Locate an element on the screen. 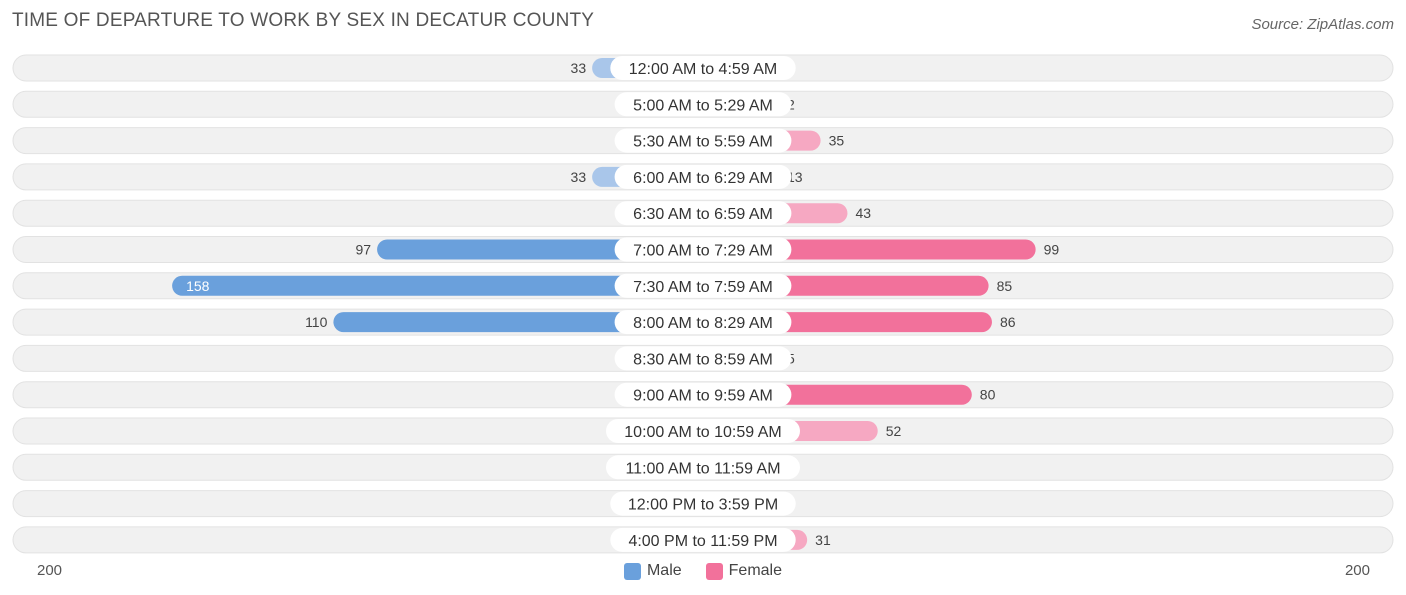 This screenshot has width=1406, height=595. source-label: Source: ZipAtlas.com is located at coordinates (1322, 24).